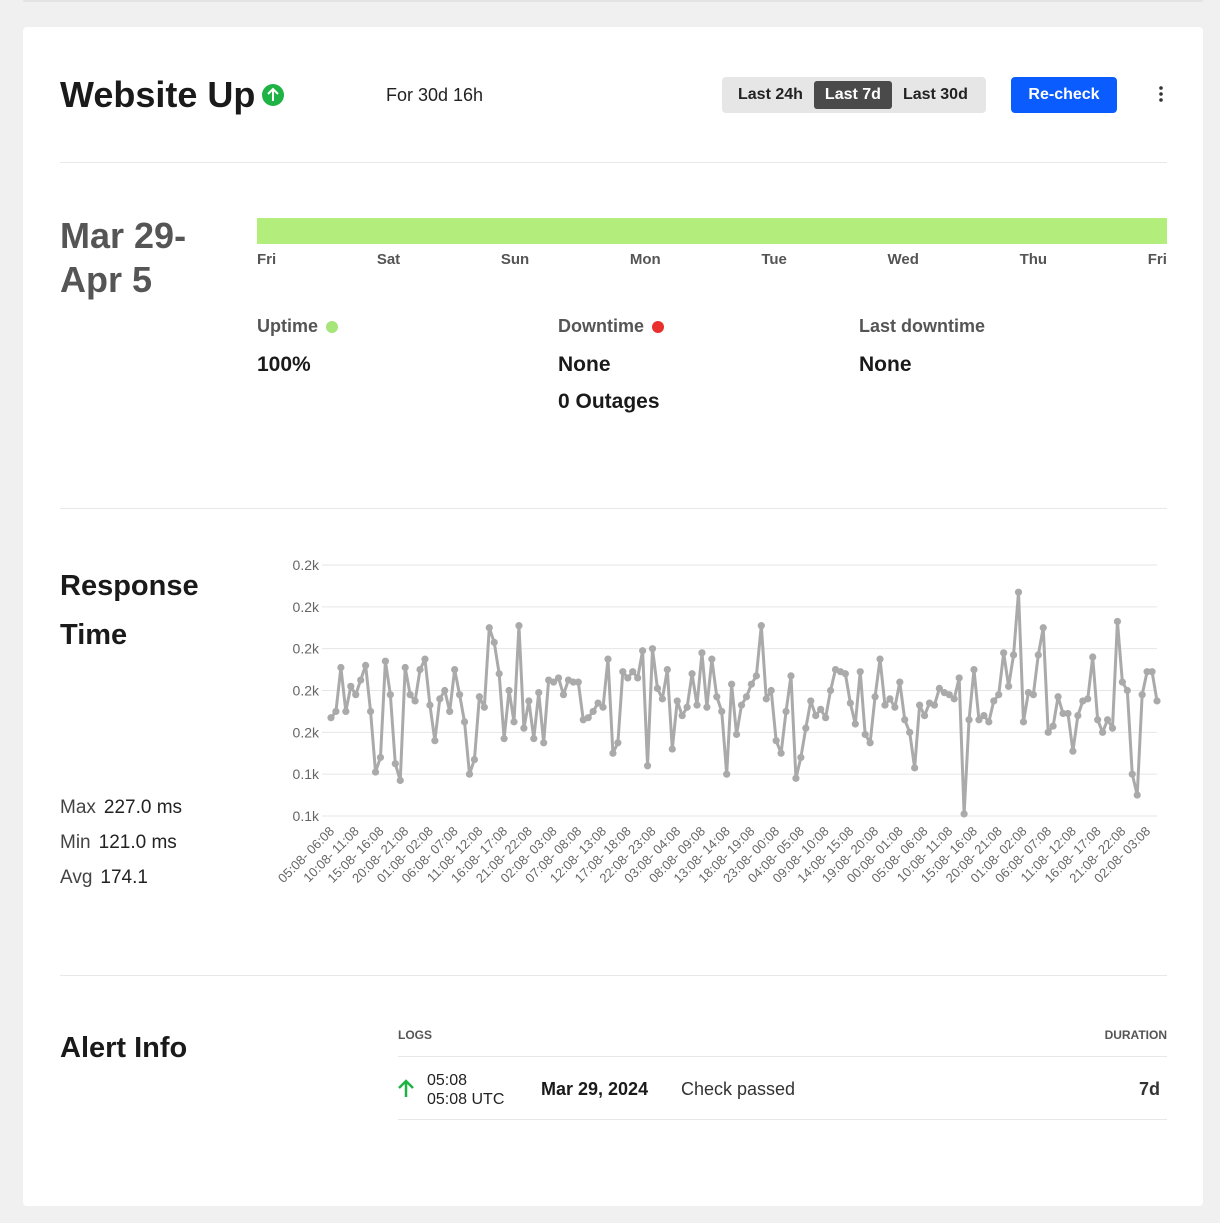  I want to click on top-border, so click(613, 1).